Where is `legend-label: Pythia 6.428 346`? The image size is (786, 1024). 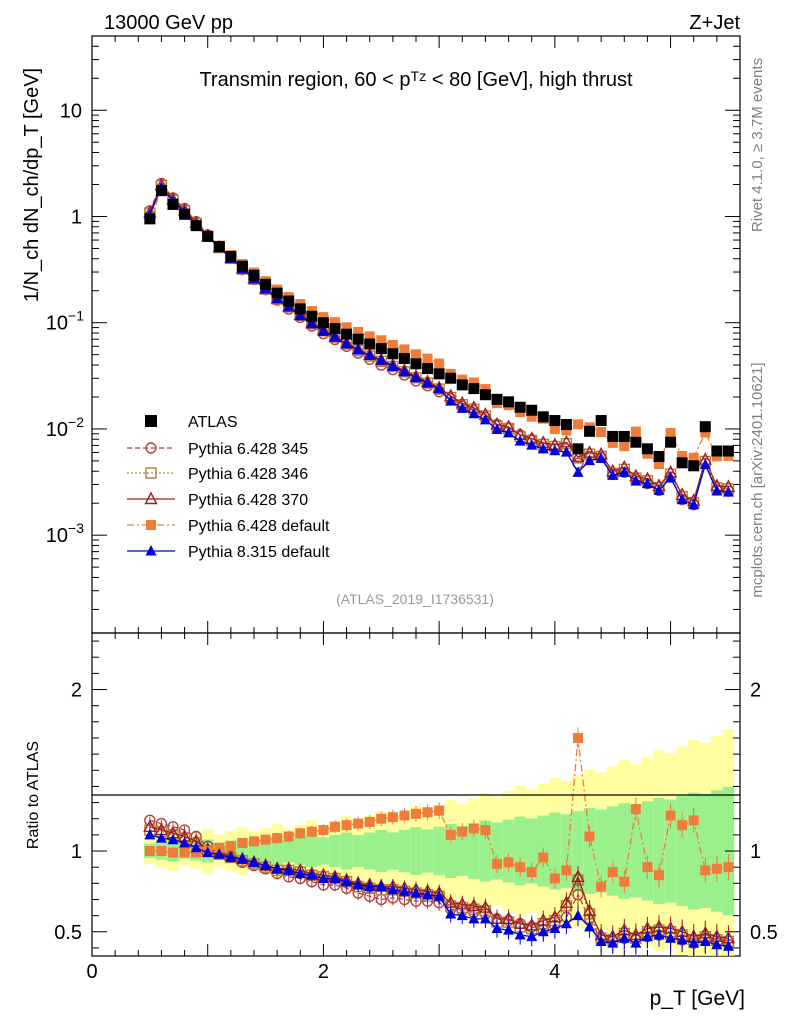
legend-label: Pythia 6.428 346 is located at coordinates (248, 474).